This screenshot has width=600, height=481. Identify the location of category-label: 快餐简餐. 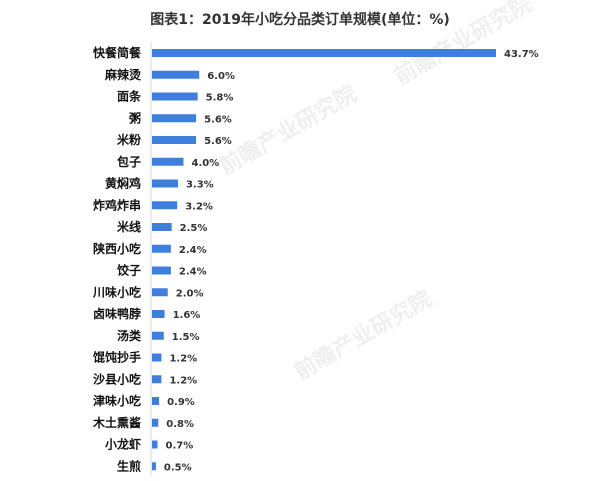
(117, 52).